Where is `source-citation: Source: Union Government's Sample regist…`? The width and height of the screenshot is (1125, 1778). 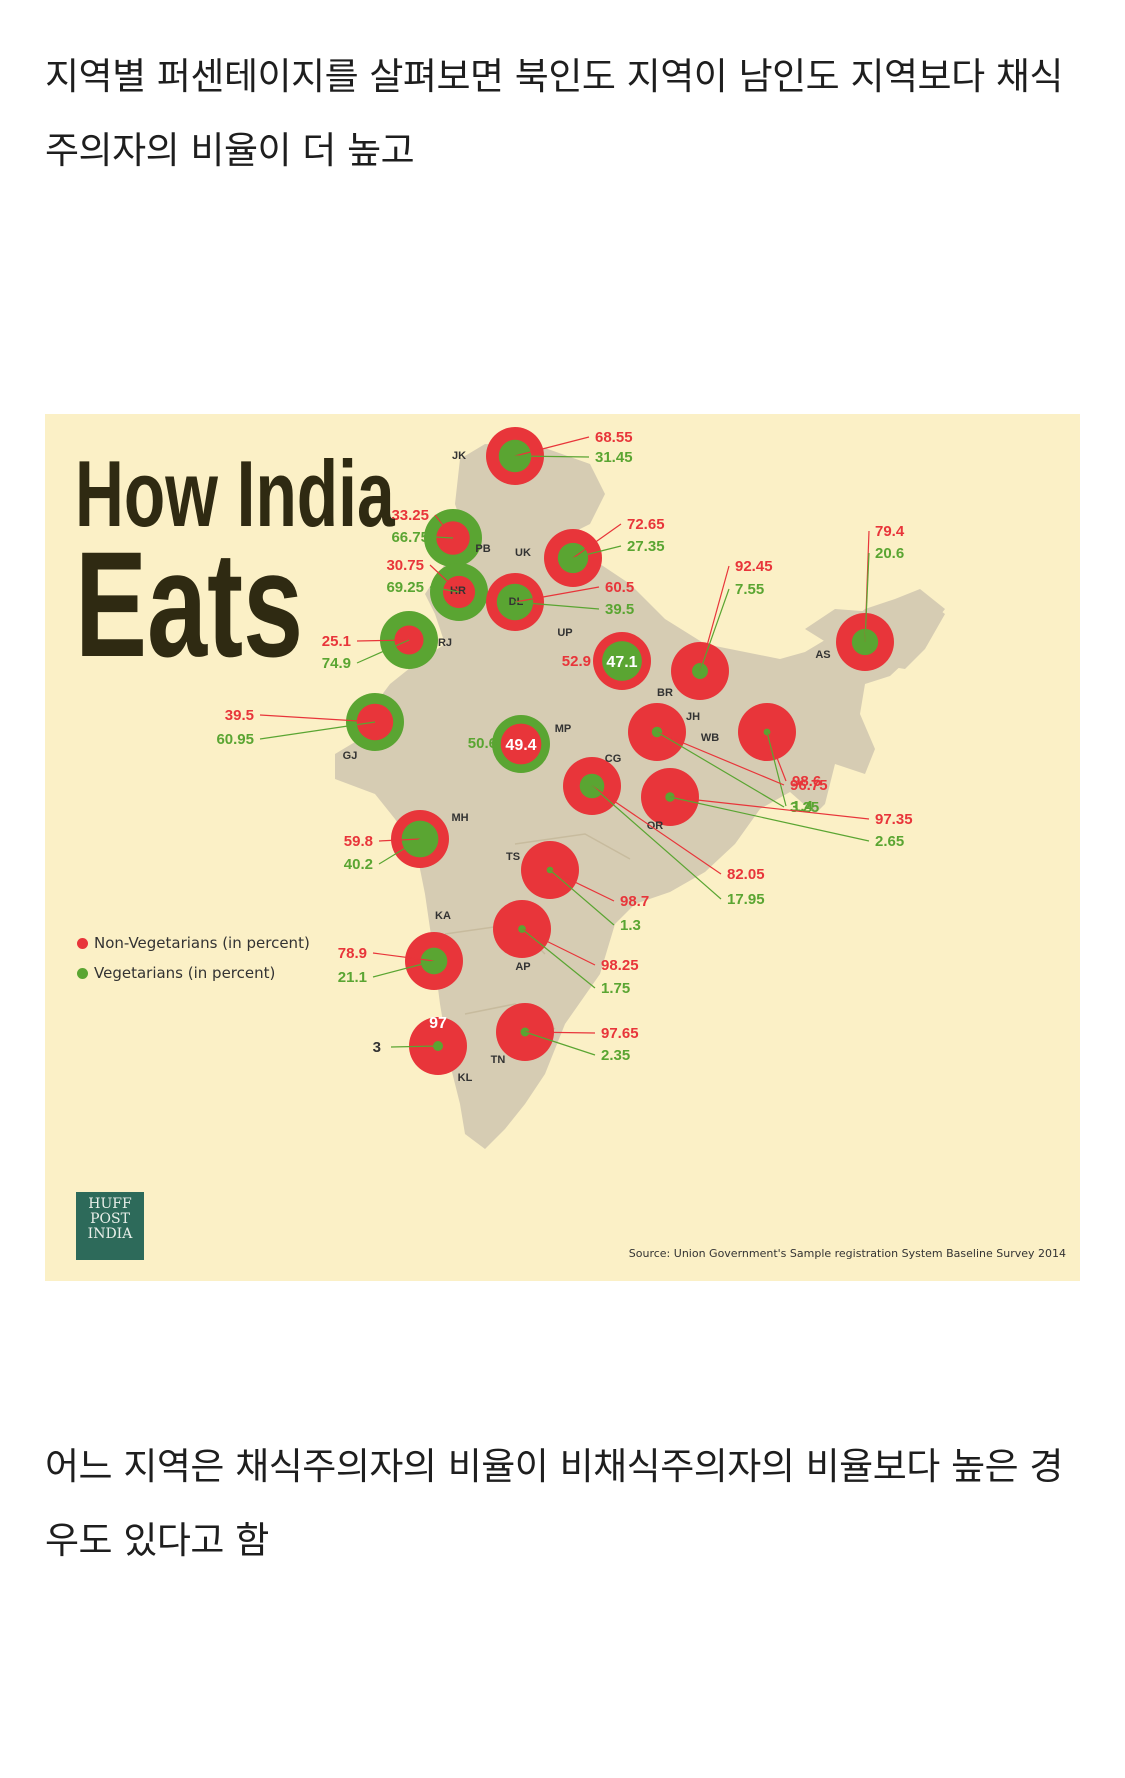 source-citation: Source: Union Government's Sample regist… is located at coordinates (847, 1253).